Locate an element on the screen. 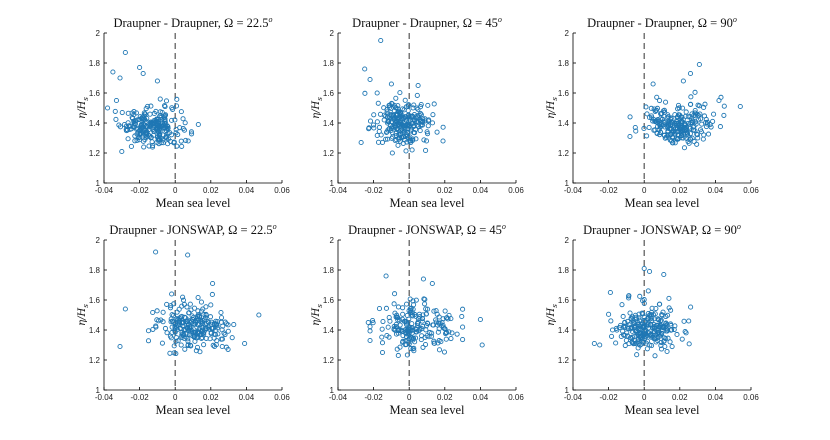 This screenshot has width=830, height=440. x-tick-label: 0 is located at coordinates (175, 397).